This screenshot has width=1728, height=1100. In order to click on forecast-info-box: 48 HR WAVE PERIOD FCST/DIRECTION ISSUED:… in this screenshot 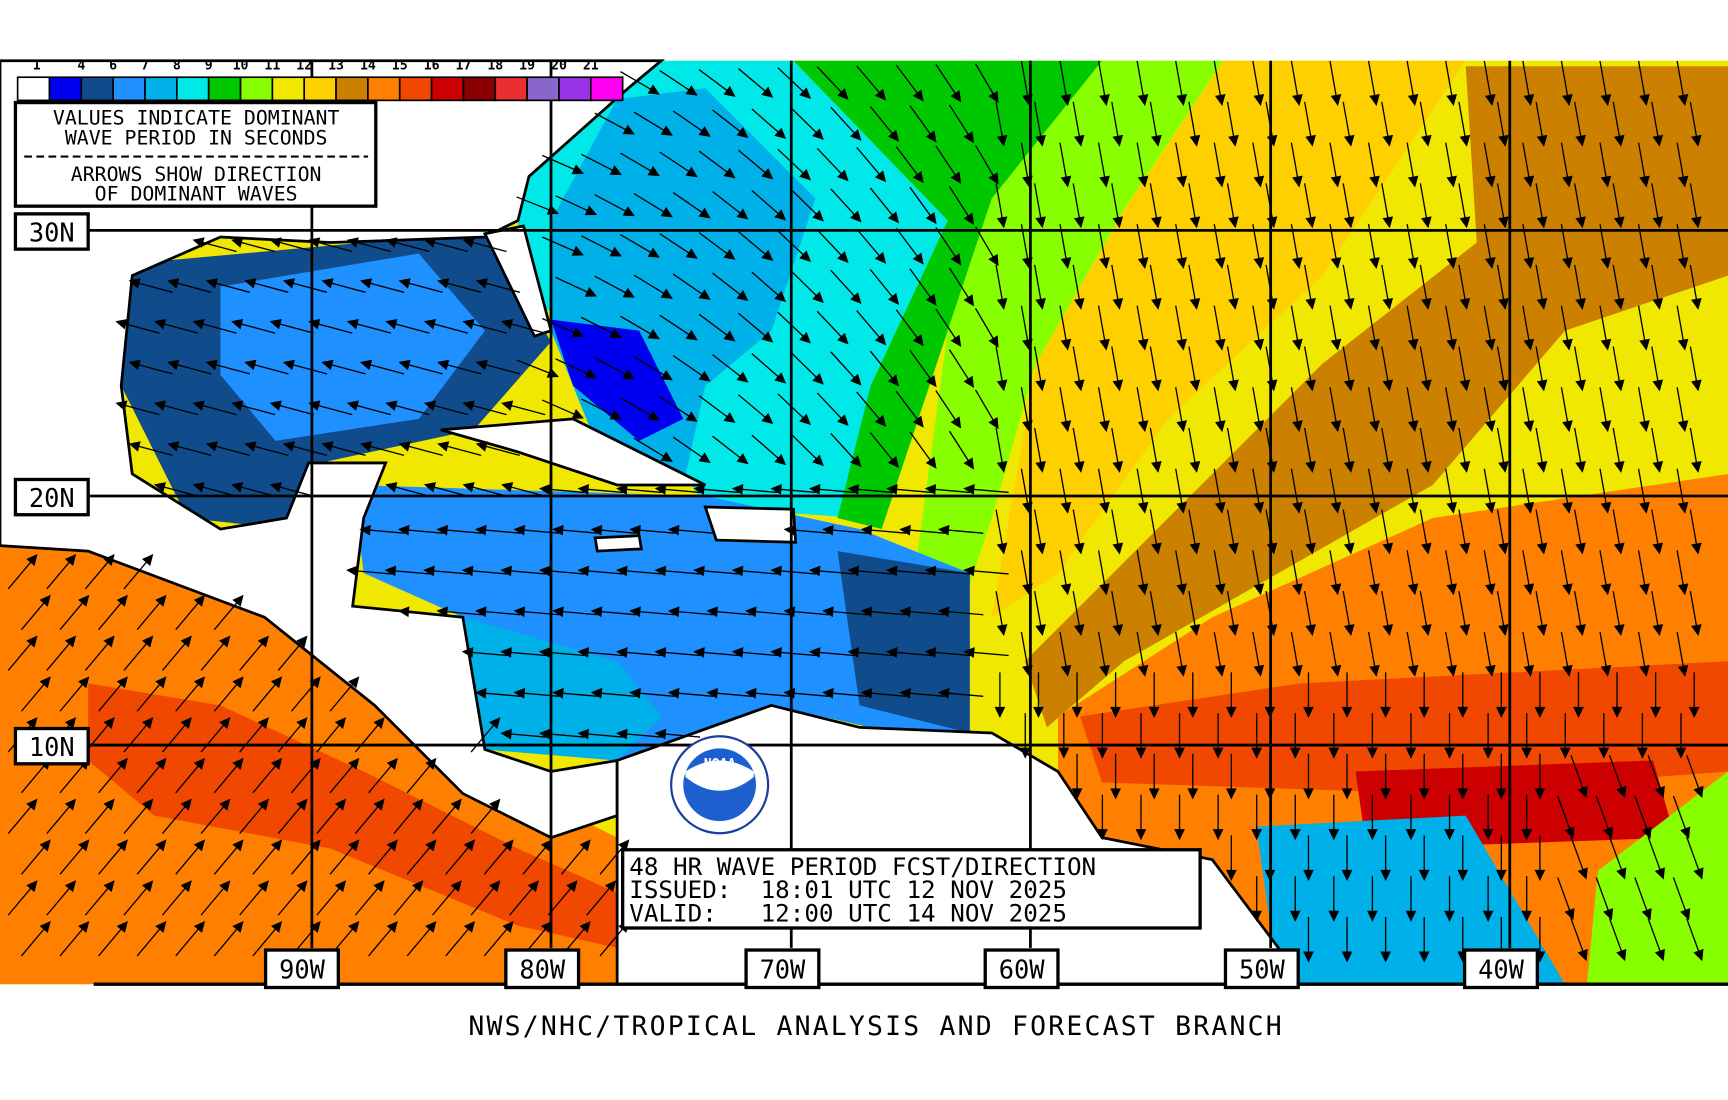, I will do `click(911, 889)`.